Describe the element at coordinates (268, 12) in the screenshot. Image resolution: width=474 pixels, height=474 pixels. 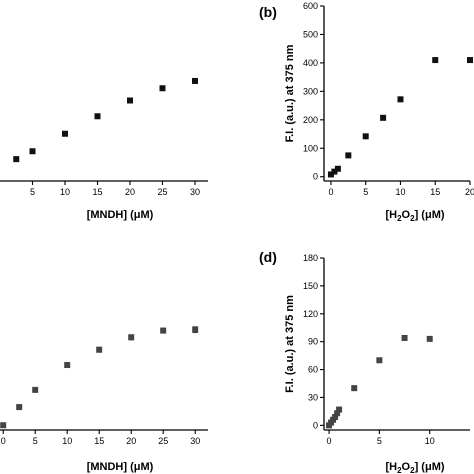
I see `panel-label: (b)` at that location.